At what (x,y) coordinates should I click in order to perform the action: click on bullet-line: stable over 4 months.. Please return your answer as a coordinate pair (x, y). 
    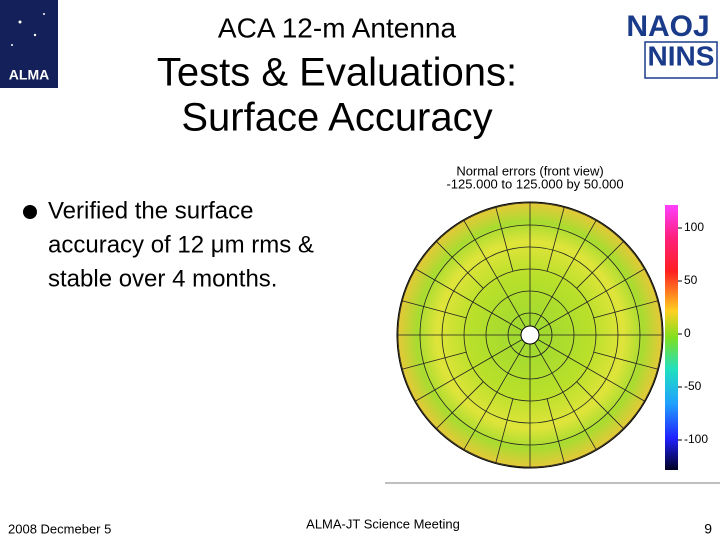
    Looking at the image, I should click on (162, 278).